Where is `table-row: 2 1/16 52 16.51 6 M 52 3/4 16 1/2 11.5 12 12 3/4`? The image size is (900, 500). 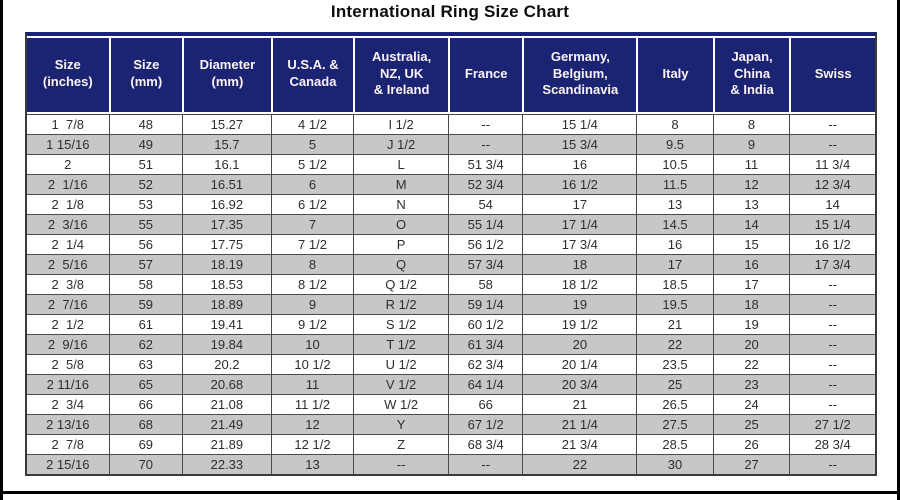 table-row: 2 1/16 52 16.51 6 M 52 3/4 16 1/2 11.5 12 12 3/4 is located at coordinates (451, 184).